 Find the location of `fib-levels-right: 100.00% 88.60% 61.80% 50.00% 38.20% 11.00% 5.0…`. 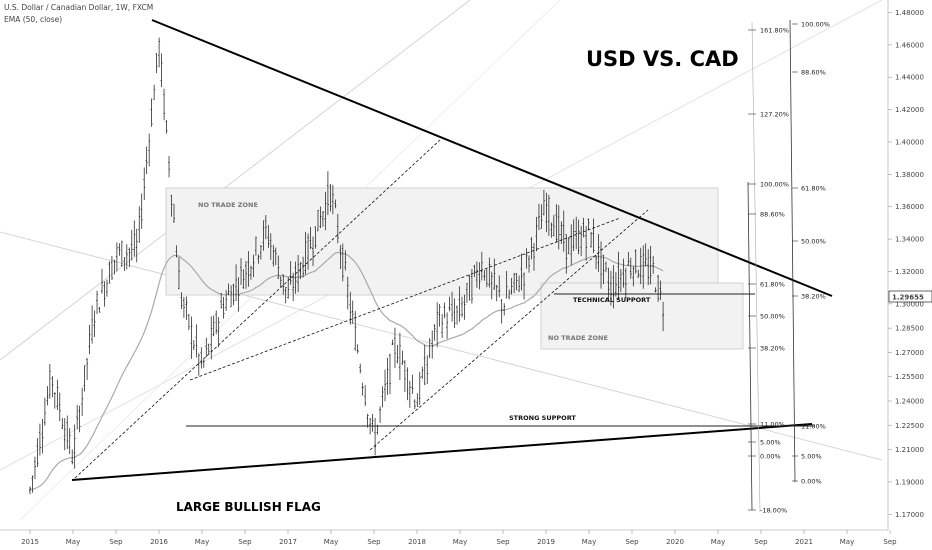

fib-levels-right: 100.00% 88.60% 61.80% 50.00% 38.20% 11.00% 5.0… is located at coordinates (811, 253).